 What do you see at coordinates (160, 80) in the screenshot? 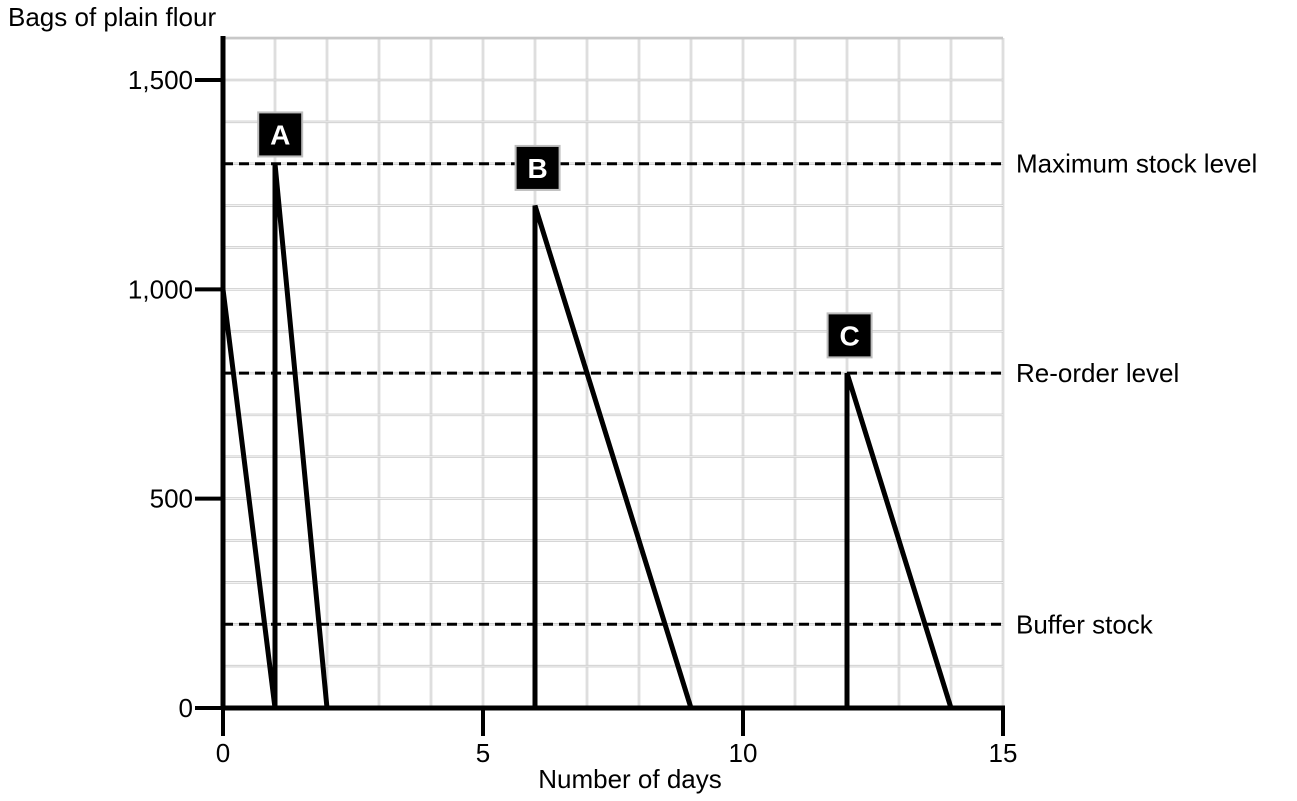
I see `y-tick-label: 1,500` at bounding box center [160, 80].